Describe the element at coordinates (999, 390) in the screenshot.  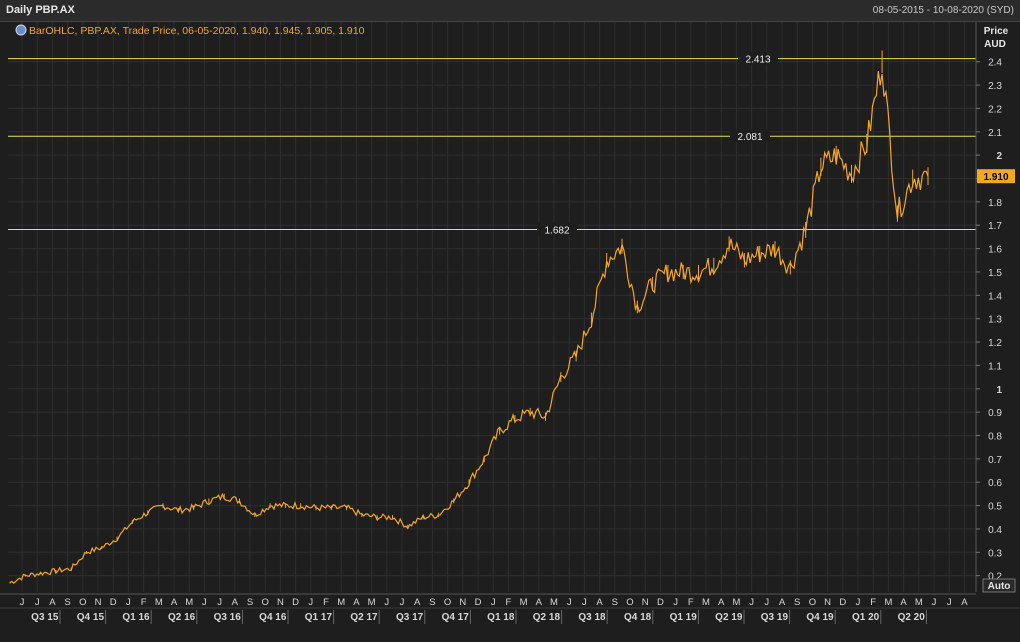
I see `y-tick-label: 1` at that location.